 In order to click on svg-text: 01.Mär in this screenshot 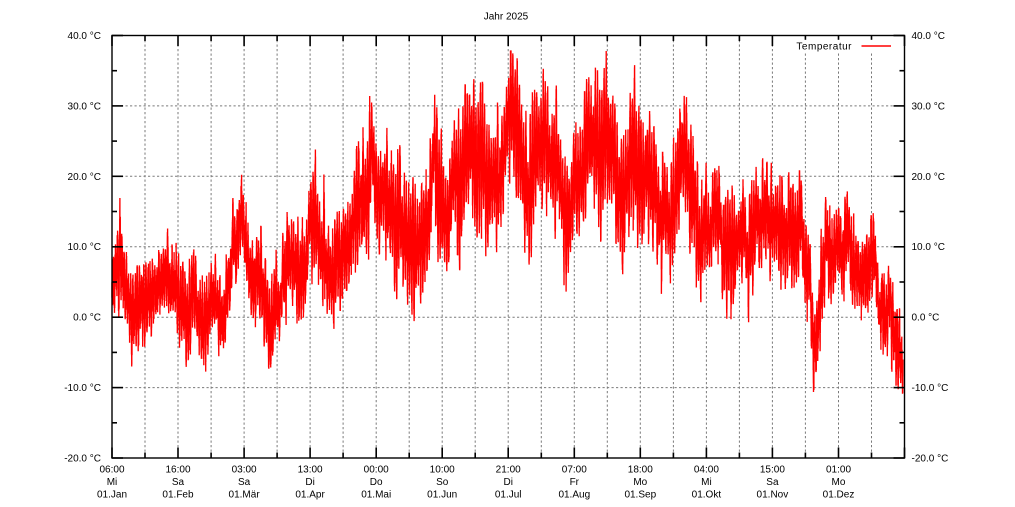, I will do `click(245, 495)`.